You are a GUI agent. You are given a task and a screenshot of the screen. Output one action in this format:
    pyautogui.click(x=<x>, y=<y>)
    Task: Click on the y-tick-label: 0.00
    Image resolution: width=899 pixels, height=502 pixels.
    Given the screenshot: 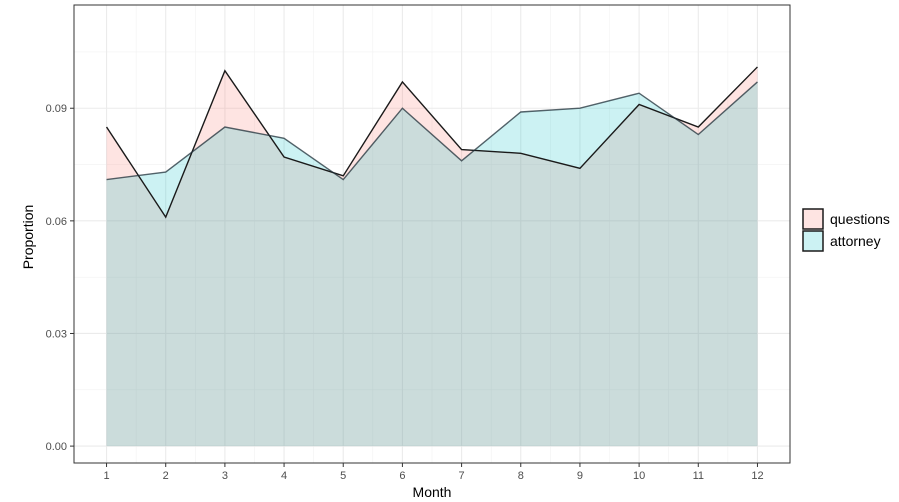 What is the action you would take?
    pyautogui.click(x=56, y=447)
    